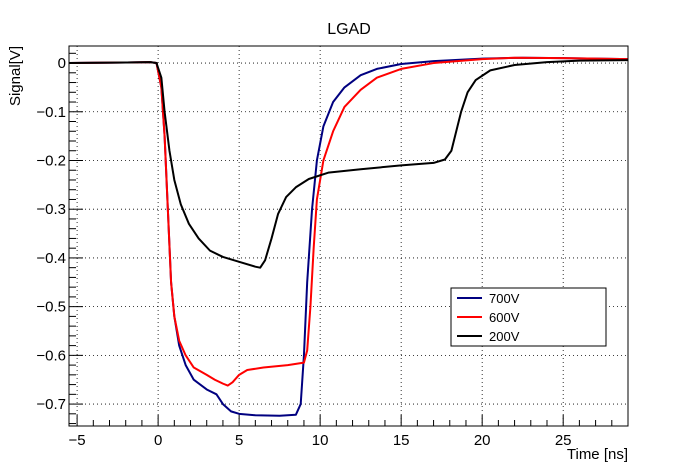 The width and height of the screenshot is (698, 475). What do you see at coordinates (62, 63) in the screenshot?
I see `y-tick-label: 0` at bounding box center [62, 63].